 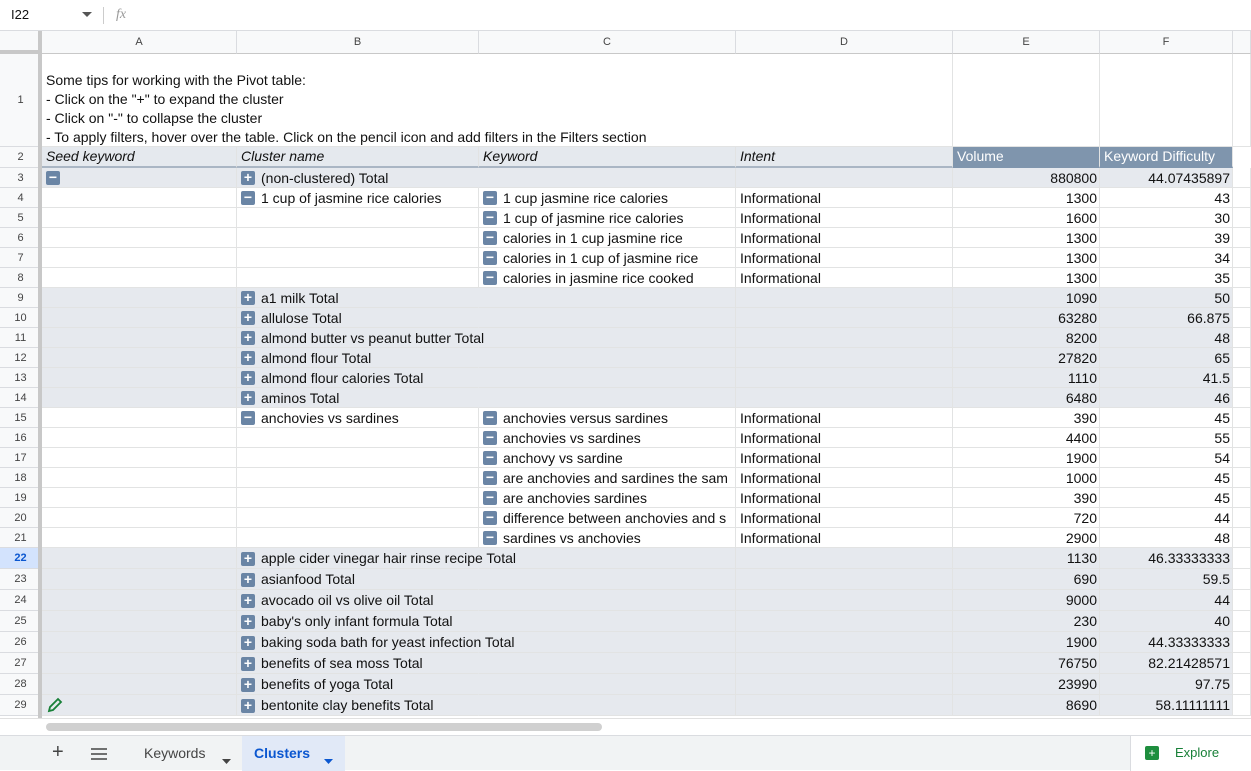 I want to click on keyword: 1 cup jasmine rice calories, so click(x=585, y=198).